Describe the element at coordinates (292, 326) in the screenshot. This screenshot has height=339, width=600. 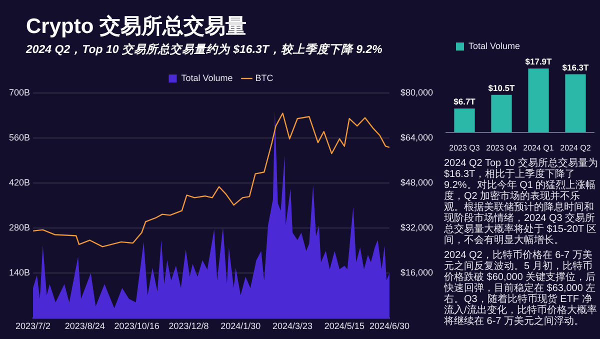
I see `x-tick-label: 2024/3/23` at that location.